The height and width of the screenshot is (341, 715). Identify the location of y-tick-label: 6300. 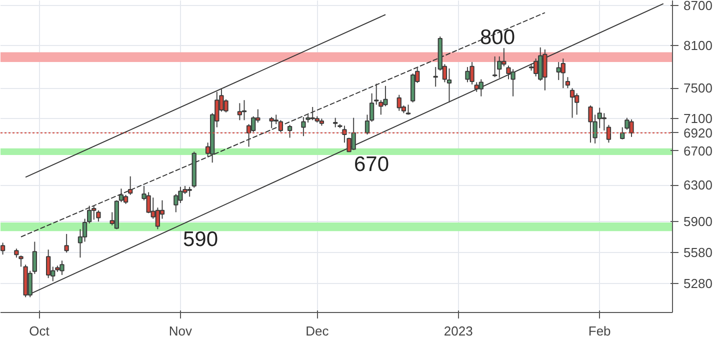
(698, 185).